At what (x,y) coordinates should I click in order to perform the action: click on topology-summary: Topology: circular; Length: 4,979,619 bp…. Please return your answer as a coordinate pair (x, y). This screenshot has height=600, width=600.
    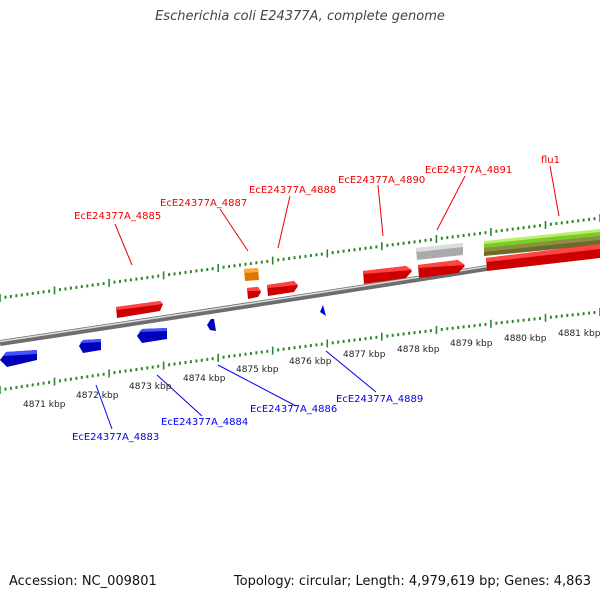
    Looking at the image, I should click on (412, 581).